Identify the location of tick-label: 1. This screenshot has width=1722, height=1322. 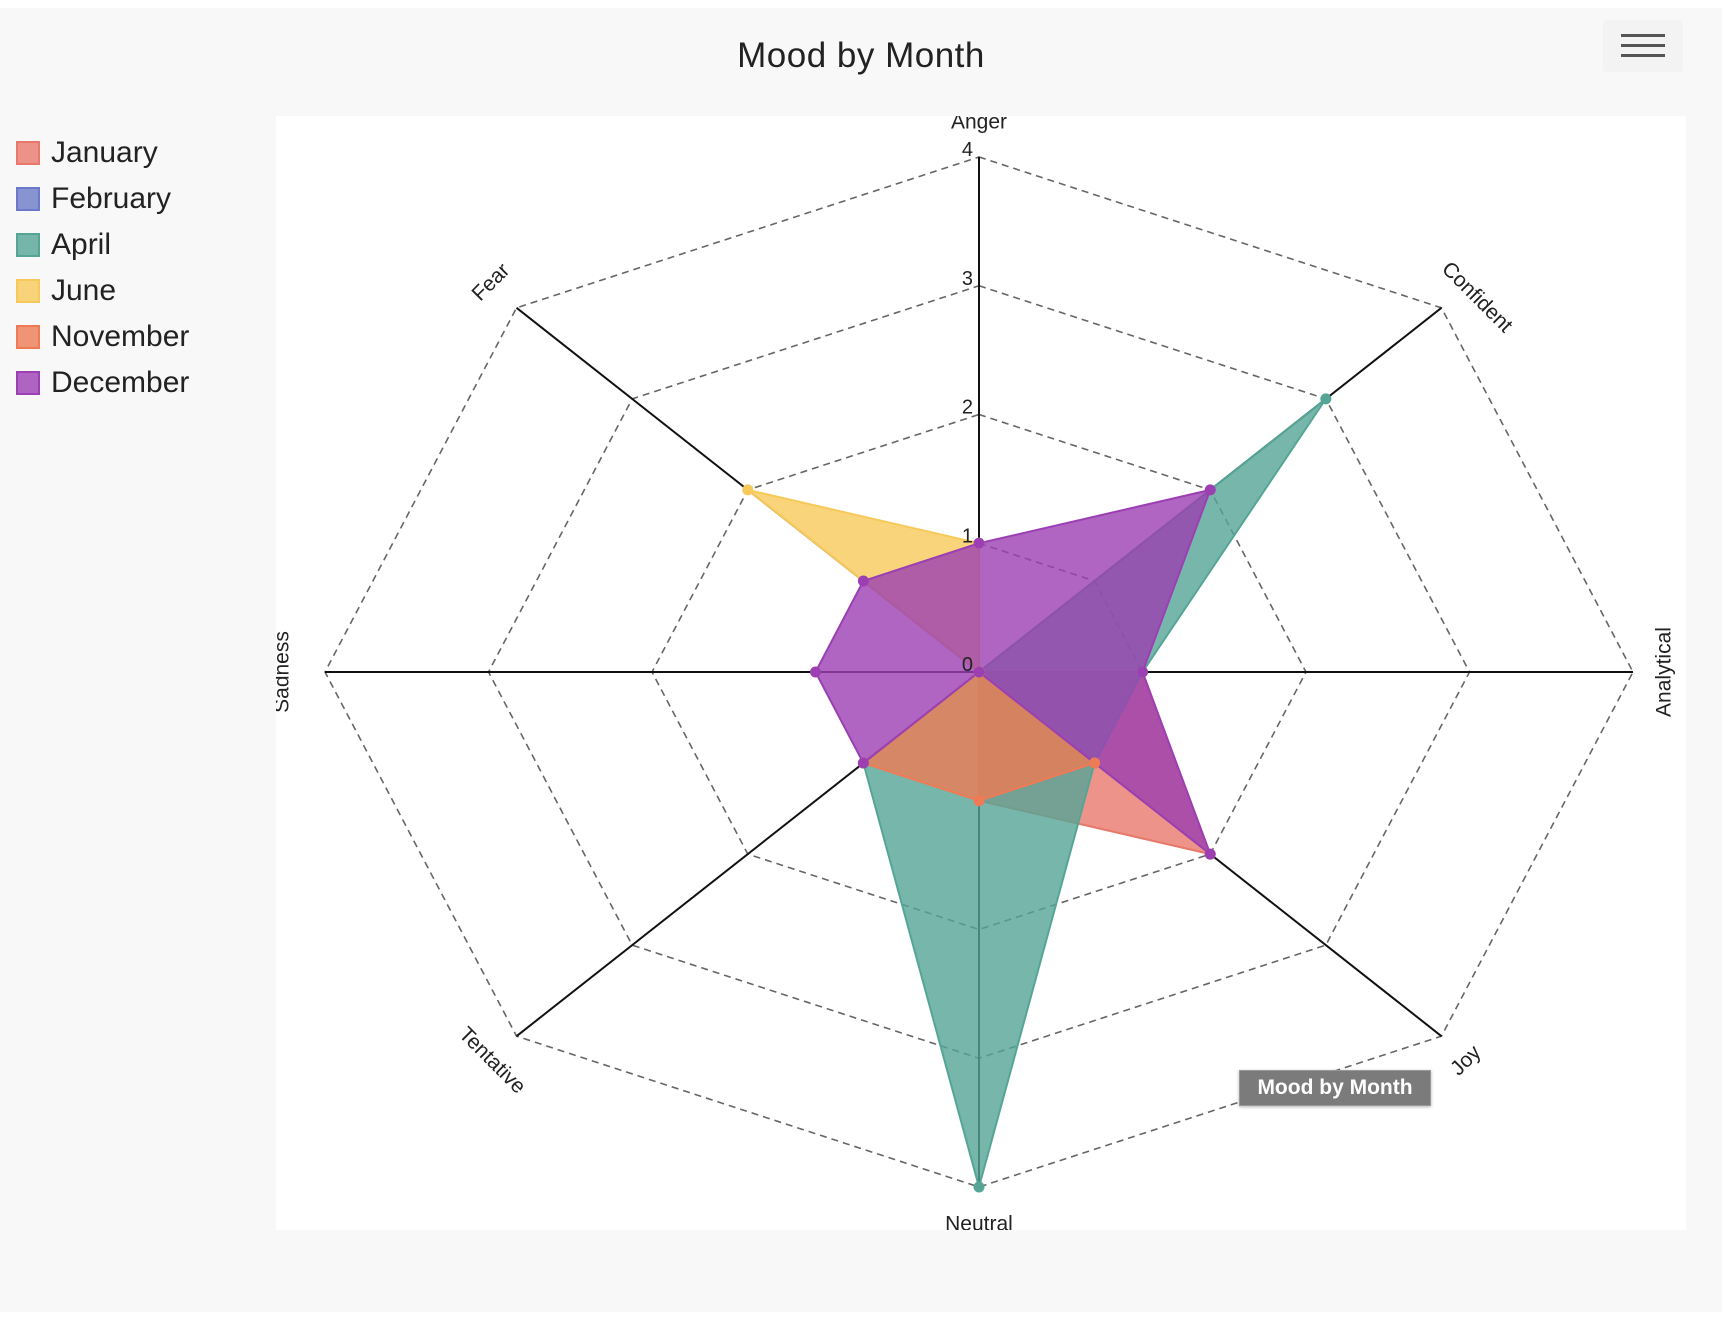
(967, 536).